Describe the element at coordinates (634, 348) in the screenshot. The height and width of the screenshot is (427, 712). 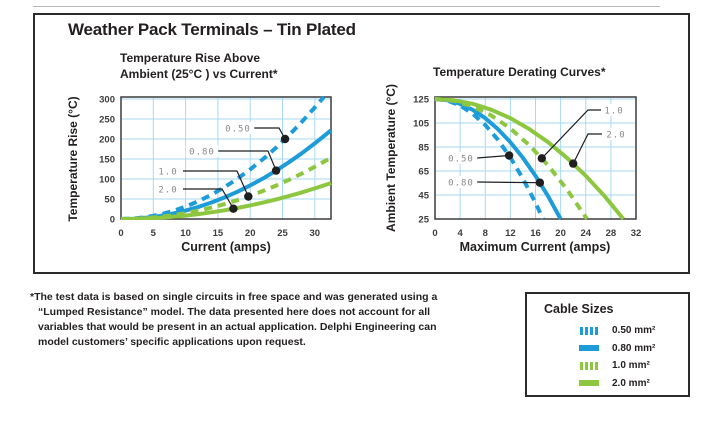
I see `cable-size-label: 0.80 mm²` at that location.